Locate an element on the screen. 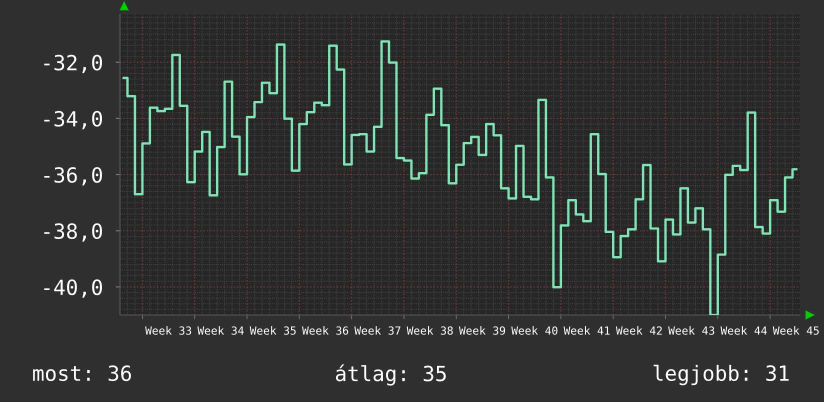 This screenshot has height=402, width=824. text: most: 36 is located at coordinates (82, 373).